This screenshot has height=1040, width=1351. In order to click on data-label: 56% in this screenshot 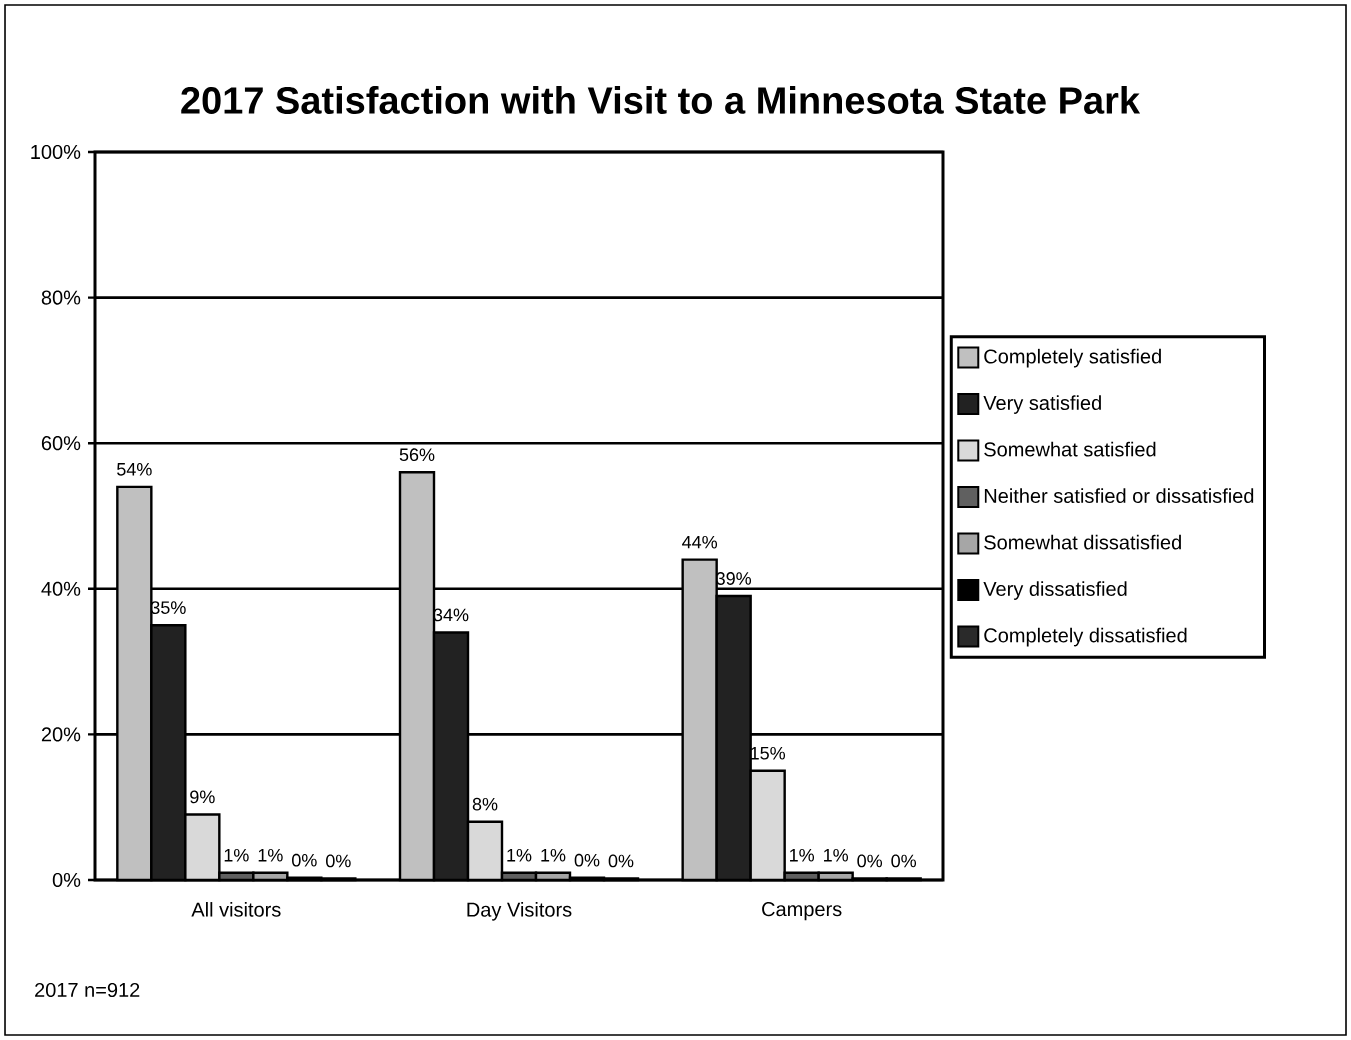, I will do `click(417, 455)`.